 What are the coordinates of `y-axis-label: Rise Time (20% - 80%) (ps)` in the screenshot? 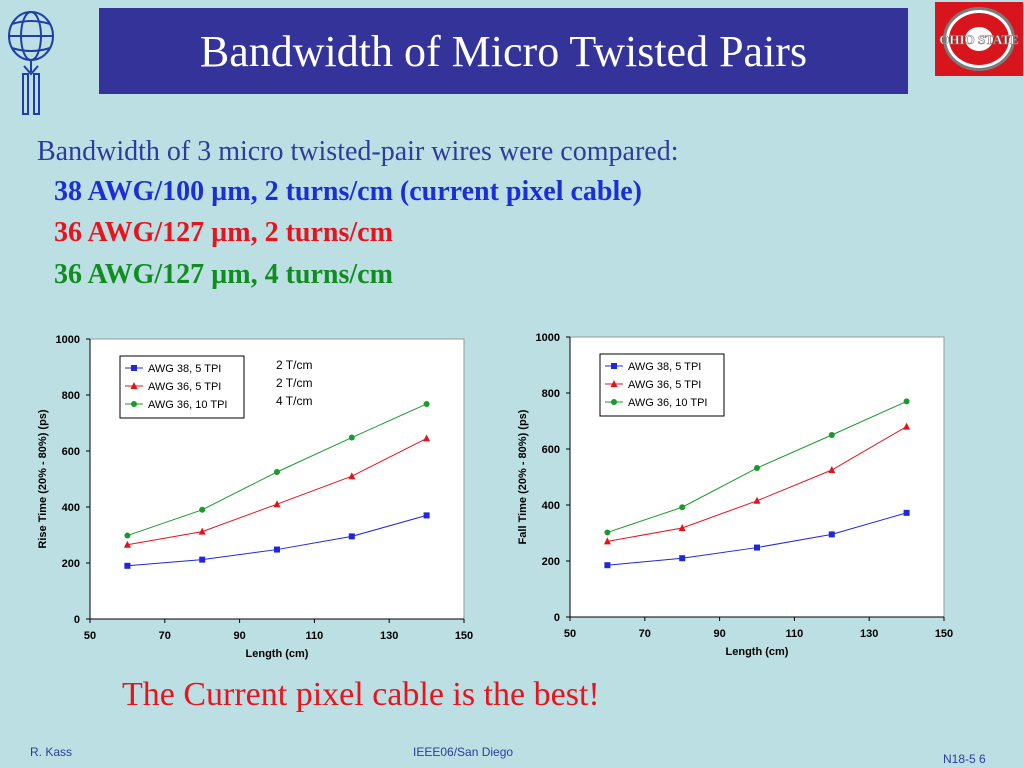 It's located at (43, 479).